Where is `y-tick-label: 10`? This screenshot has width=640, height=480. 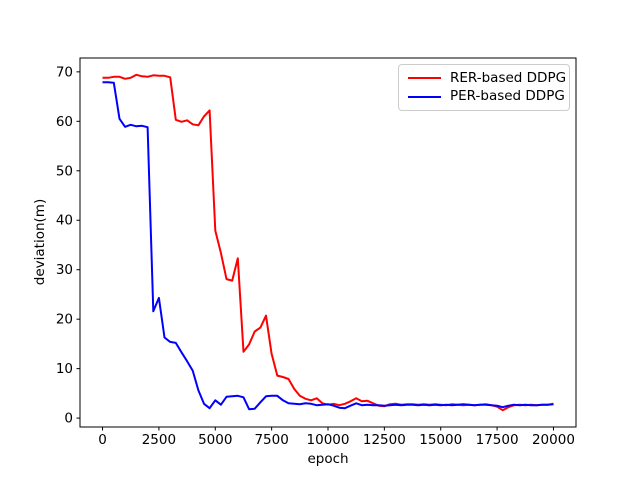 y-tick-label: 10 is located at coordinates (64, 369).